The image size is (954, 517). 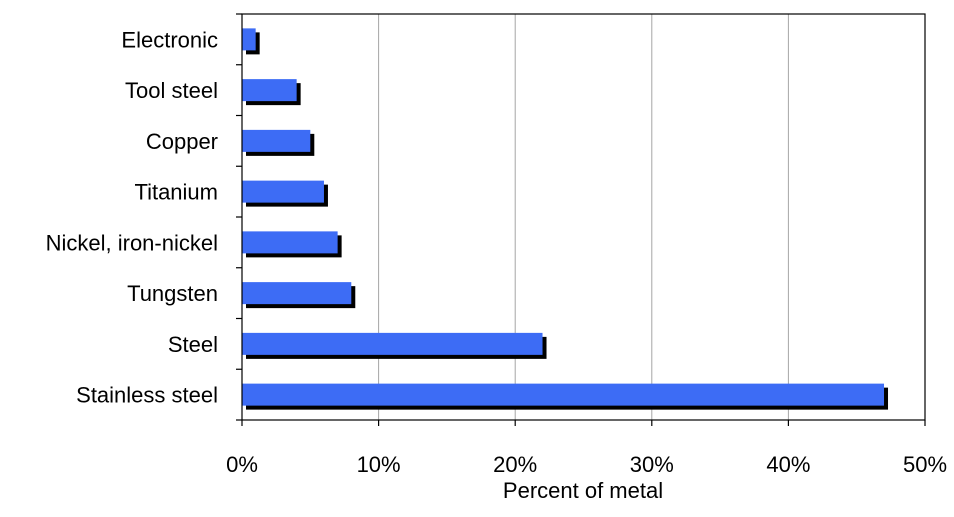 What do you see at coordinates (788, 464) in the screenshot?
I see `x-tick-label: 40%` at bounding box center [788, 464].